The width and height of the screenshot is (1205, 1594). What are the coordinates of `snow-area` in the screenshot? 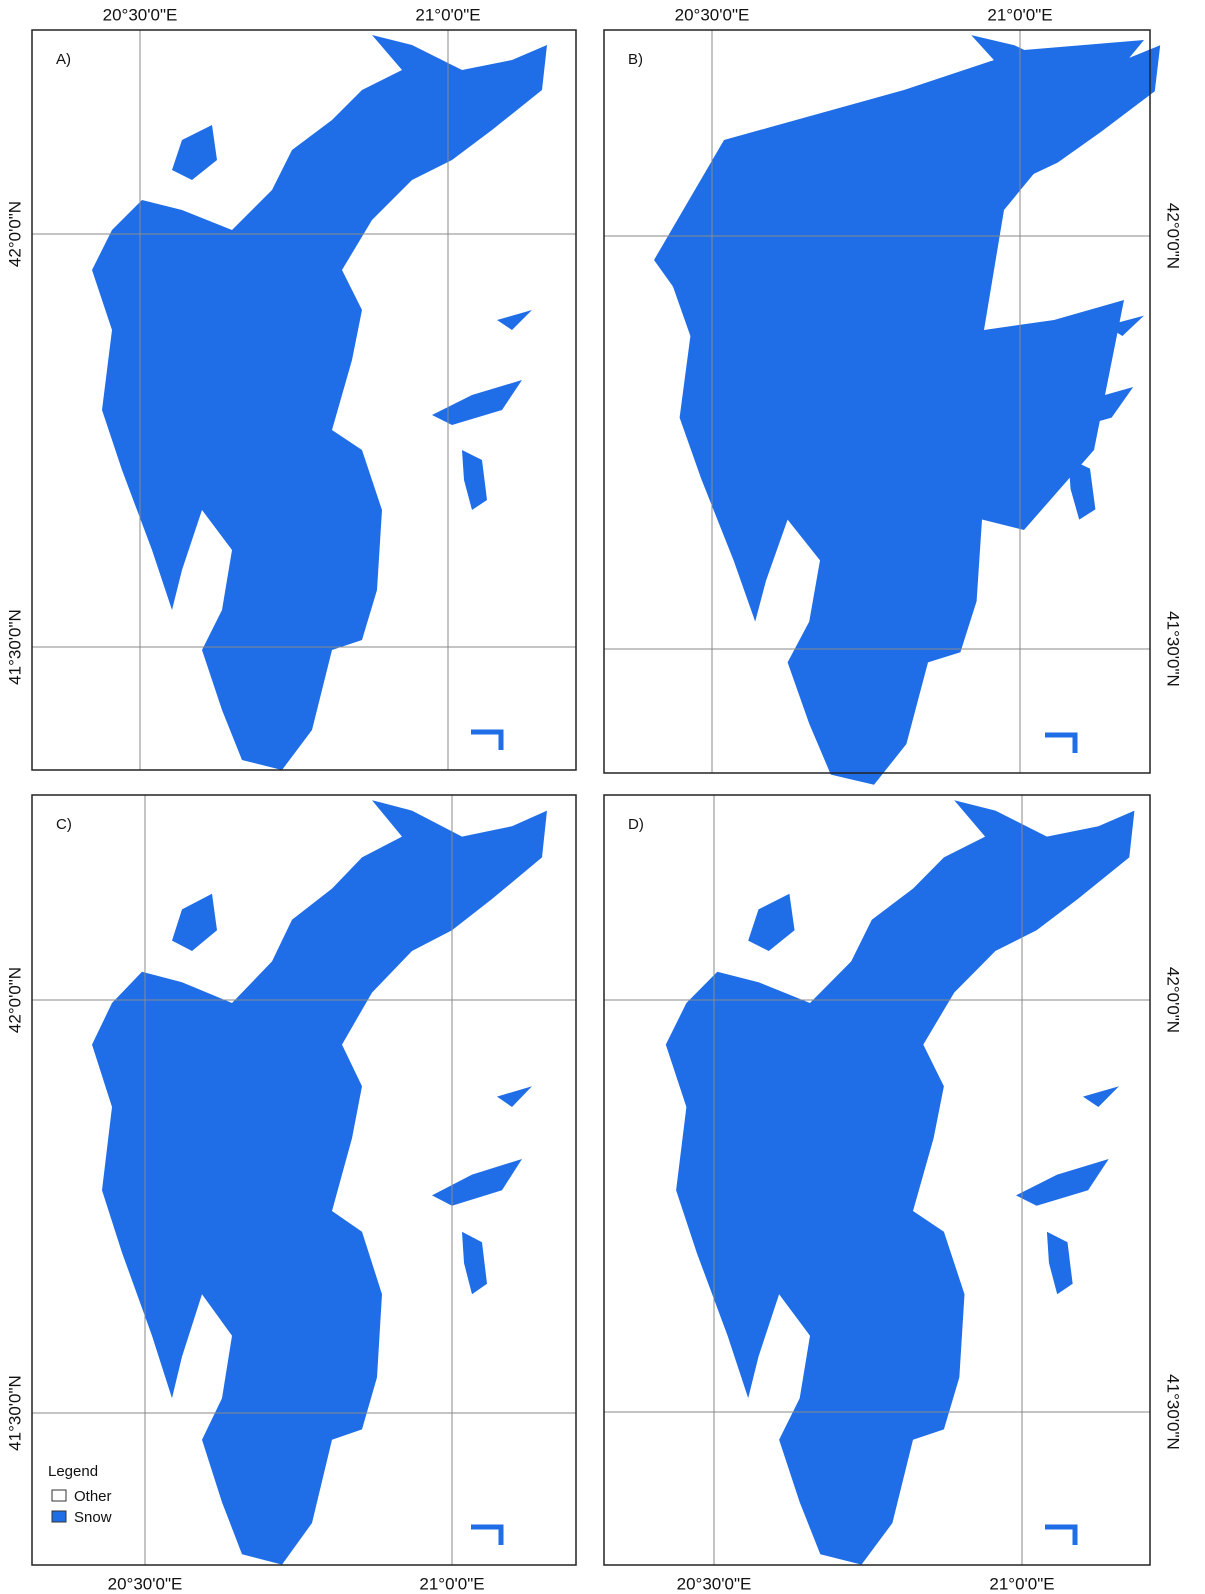 It's located at (899, 285).